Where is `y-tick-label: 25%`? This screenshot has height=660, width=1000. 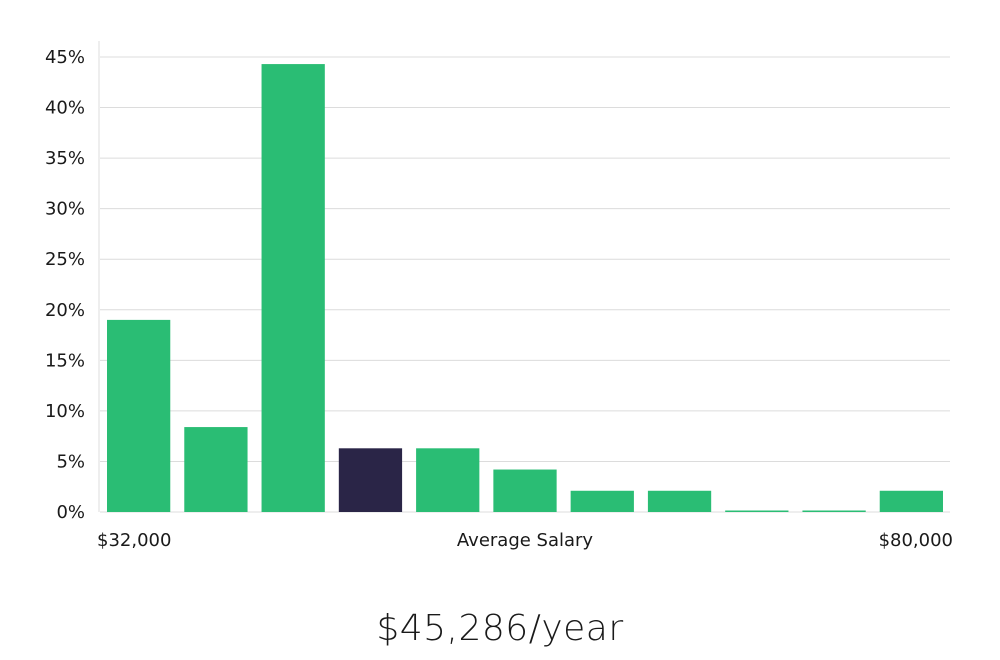
y-tick-label: 25% is located at coordinates (65, 259).